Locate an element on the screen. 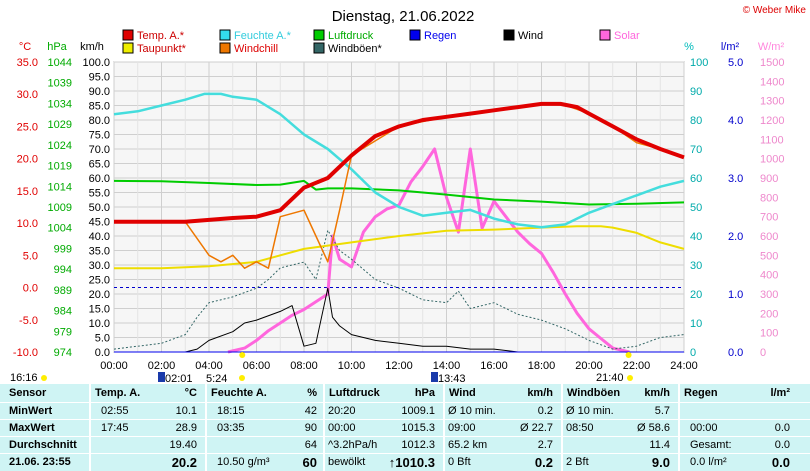 This screenshot has height=471, width=810. y-tick-label: 400 is located at coordinates (769, 276).